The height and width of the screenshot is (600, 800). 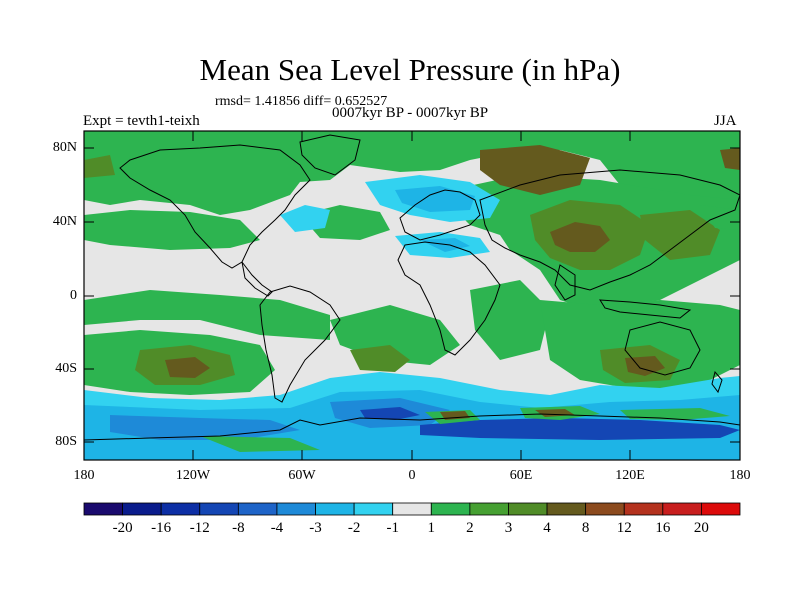 I want to click on north-america-coast, so click(x=215, y=206).